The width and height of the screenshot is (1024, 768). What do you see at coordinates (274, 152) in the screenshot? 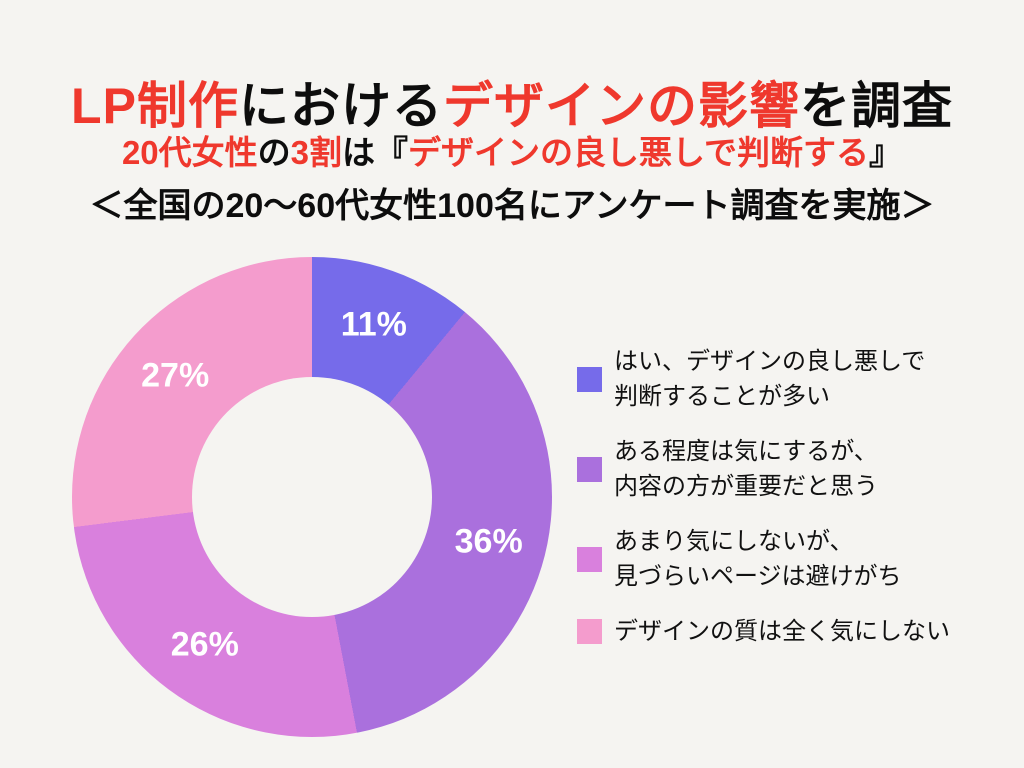
I see `headline-part: の` at bounding box center [274, 152].